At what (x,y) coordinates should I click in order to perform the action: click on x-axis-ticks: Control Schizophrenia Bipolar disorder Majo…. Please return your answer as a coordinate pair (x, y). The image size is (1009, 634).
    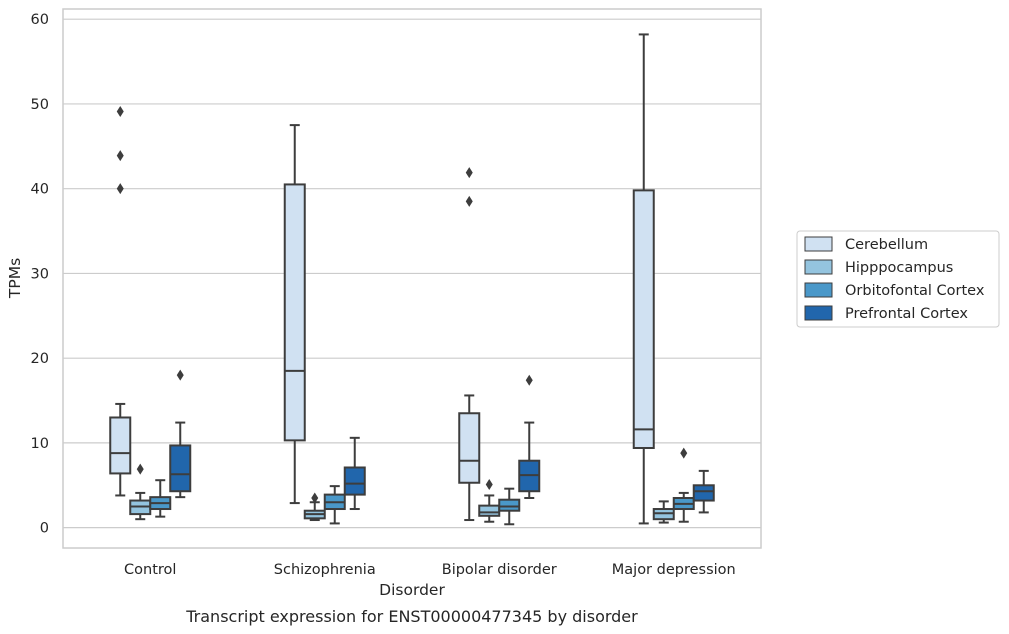
    Looking at the image, I should click on (430, 570).